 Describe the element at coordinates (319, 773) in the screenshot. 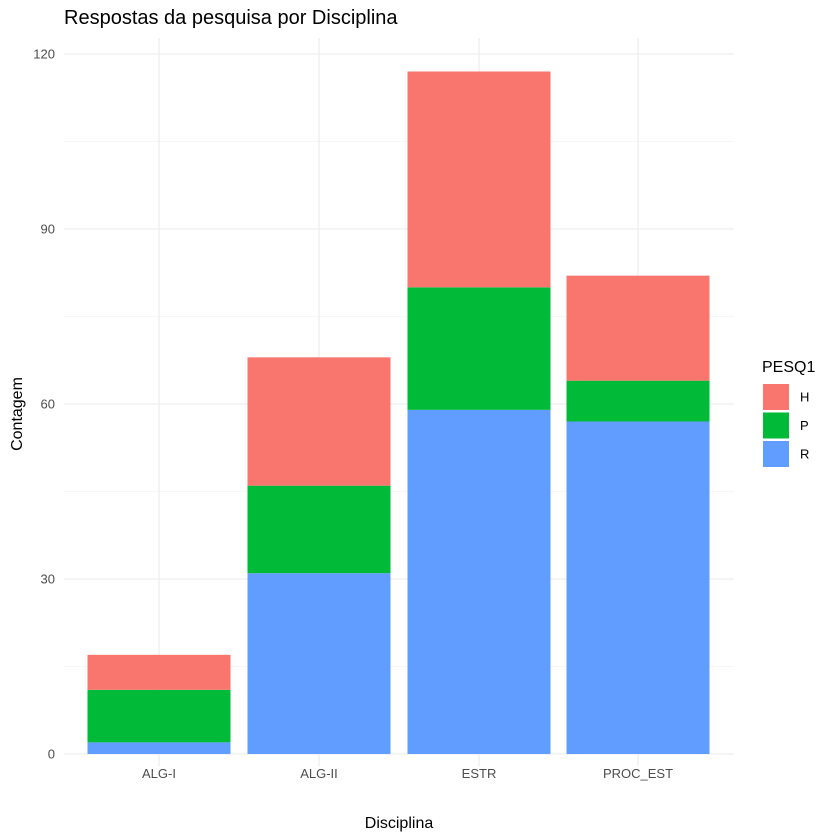

I see `x-tick-label: ALG-II` at that location.